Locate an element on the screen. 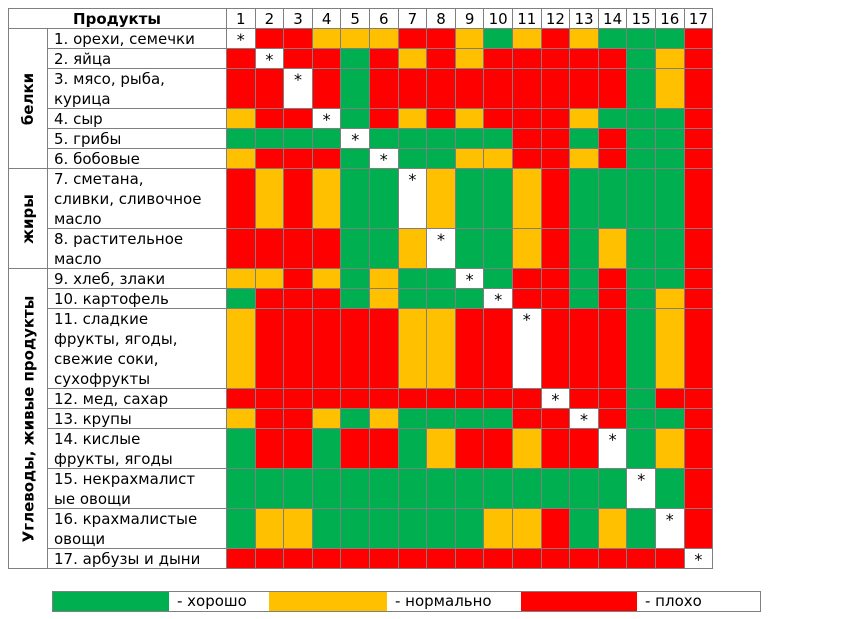  product-name: 8. растительное масло is located at coordinates (137, 249).